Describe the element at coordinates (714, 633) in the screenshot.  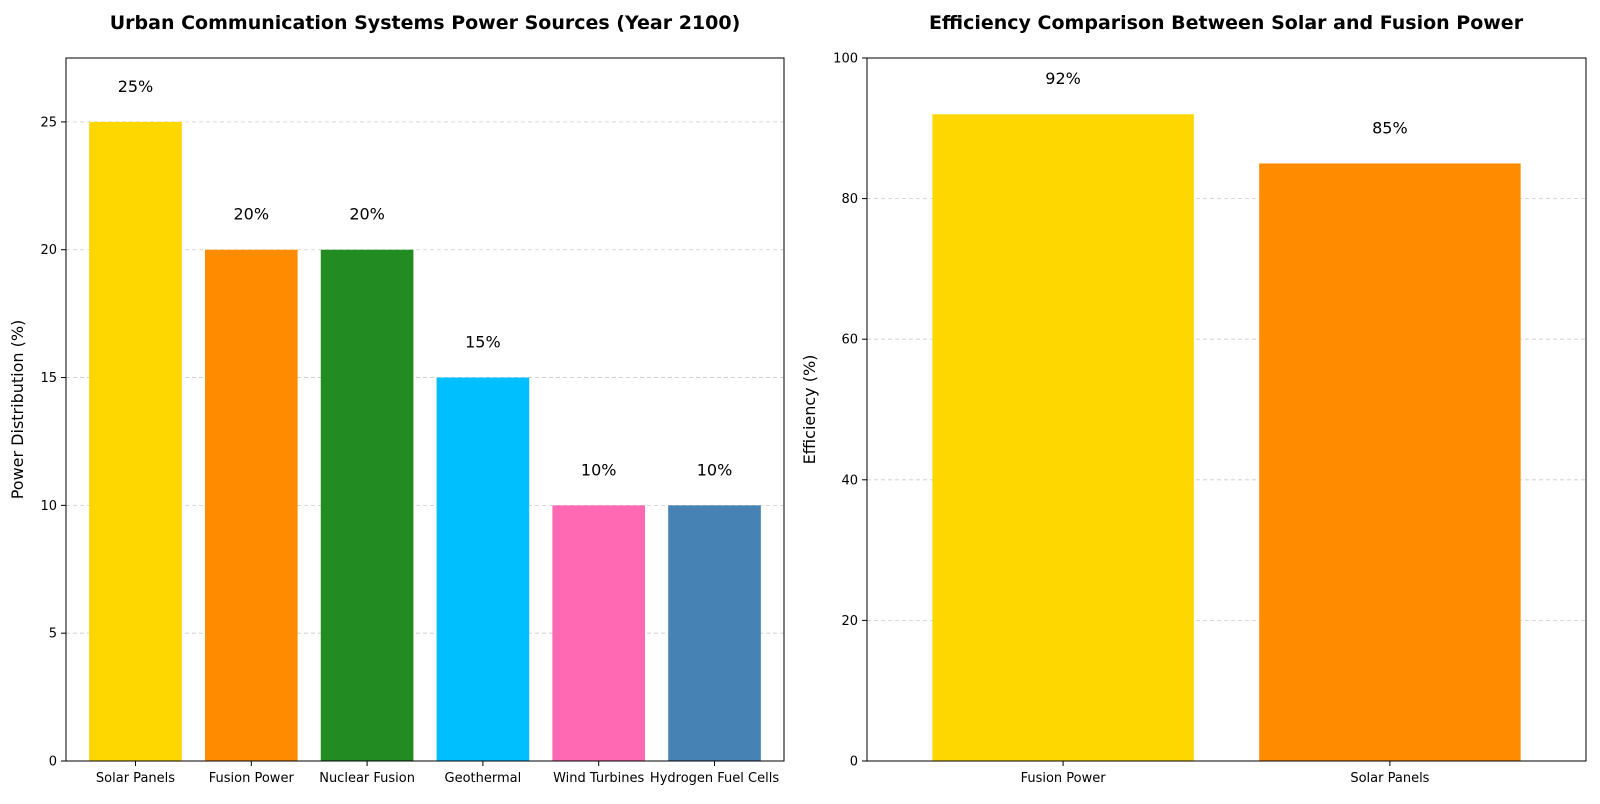
I see `bar-hydrogen-fuel-cells` at that location.